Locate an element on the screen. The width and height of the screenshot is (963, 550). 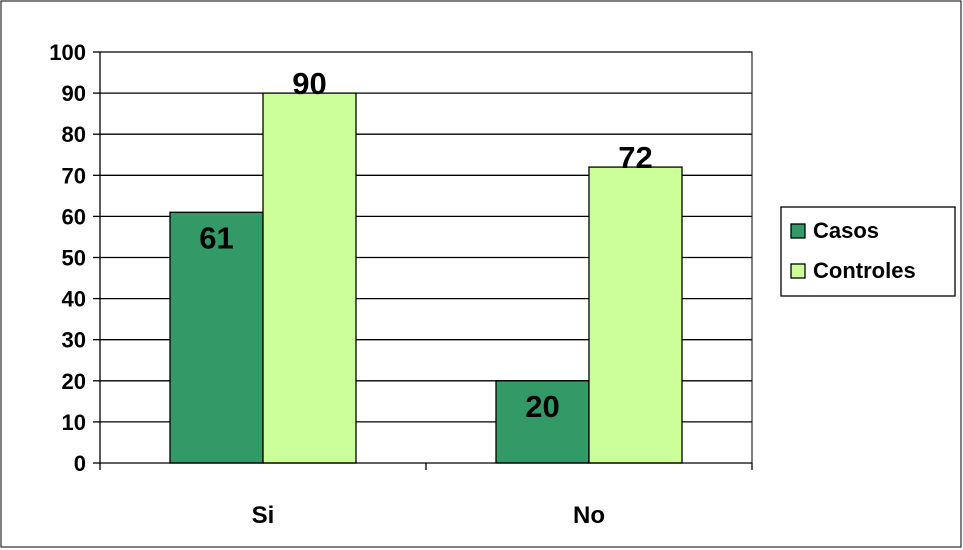
legend-box is located at coordinates (868, 251).